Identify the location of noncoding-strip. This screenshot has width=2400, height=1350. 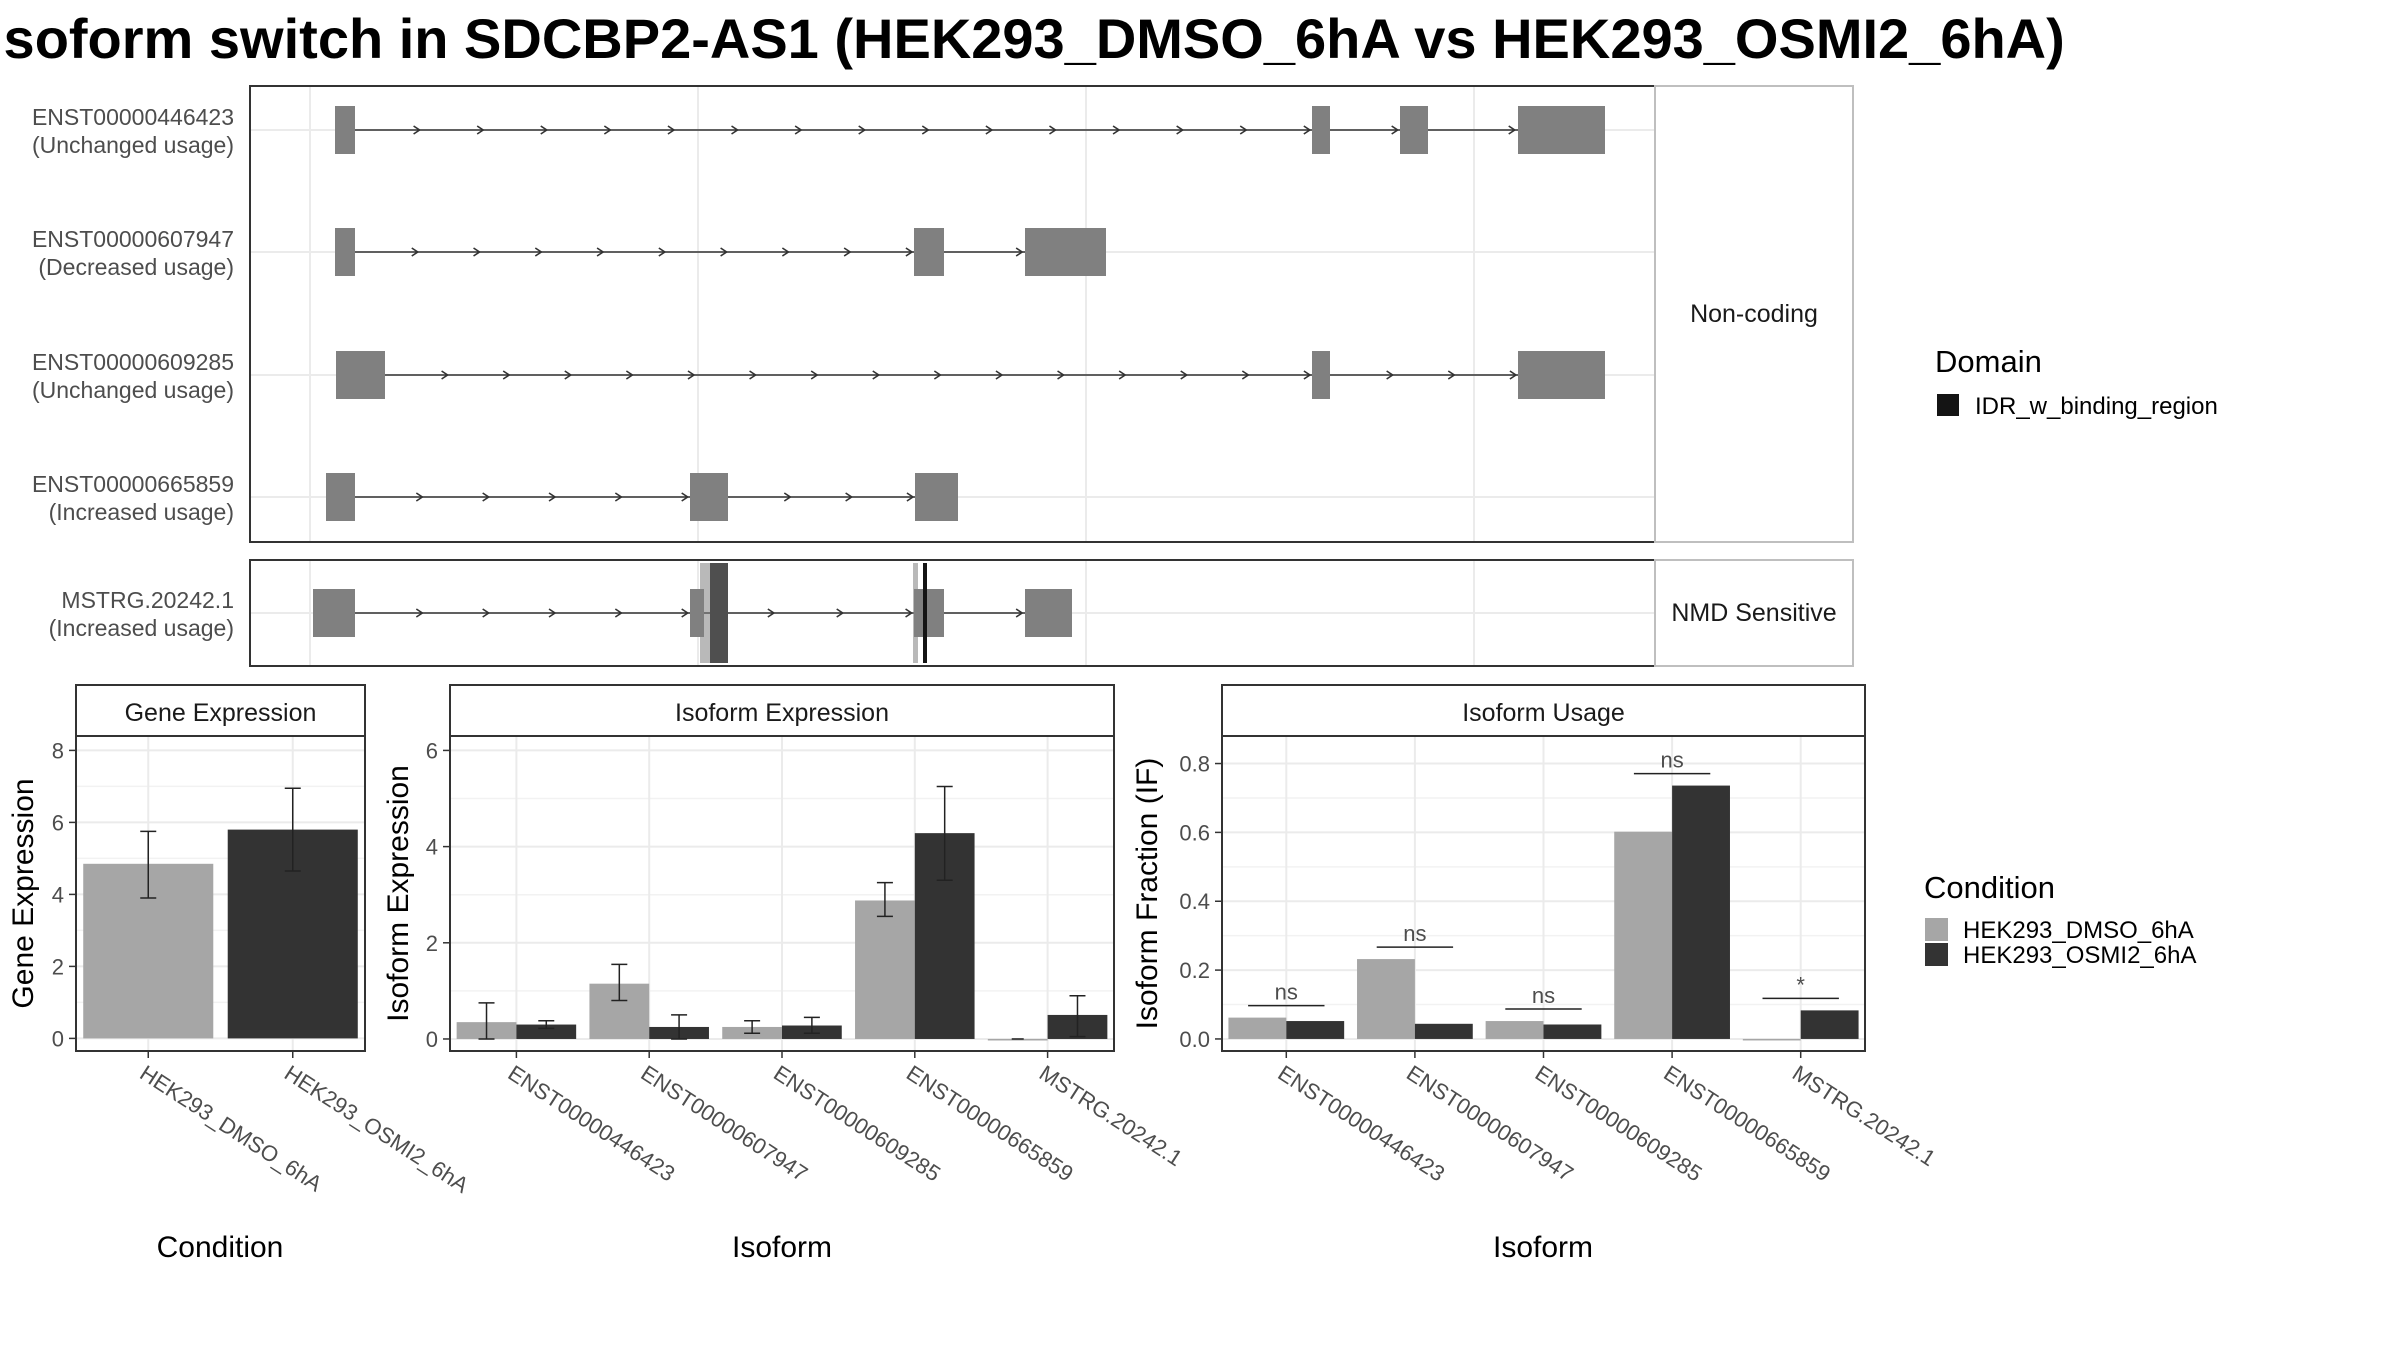
(1754, 314).